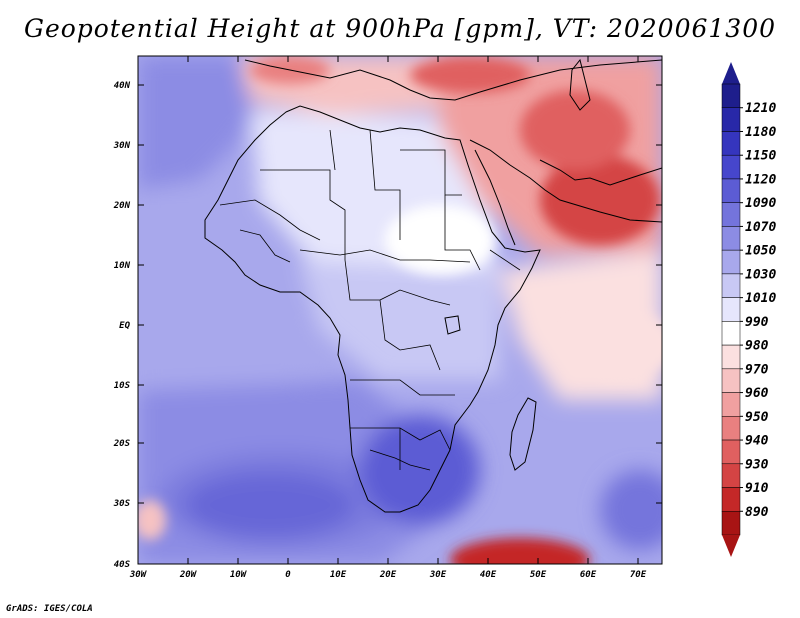 Image resolution: width=800 pixels, height=618 pixels. What do you see at coordinates (760, 227) in the screenshot?
I see `colorbar-label: 1070` at bounding box center [760, 227].